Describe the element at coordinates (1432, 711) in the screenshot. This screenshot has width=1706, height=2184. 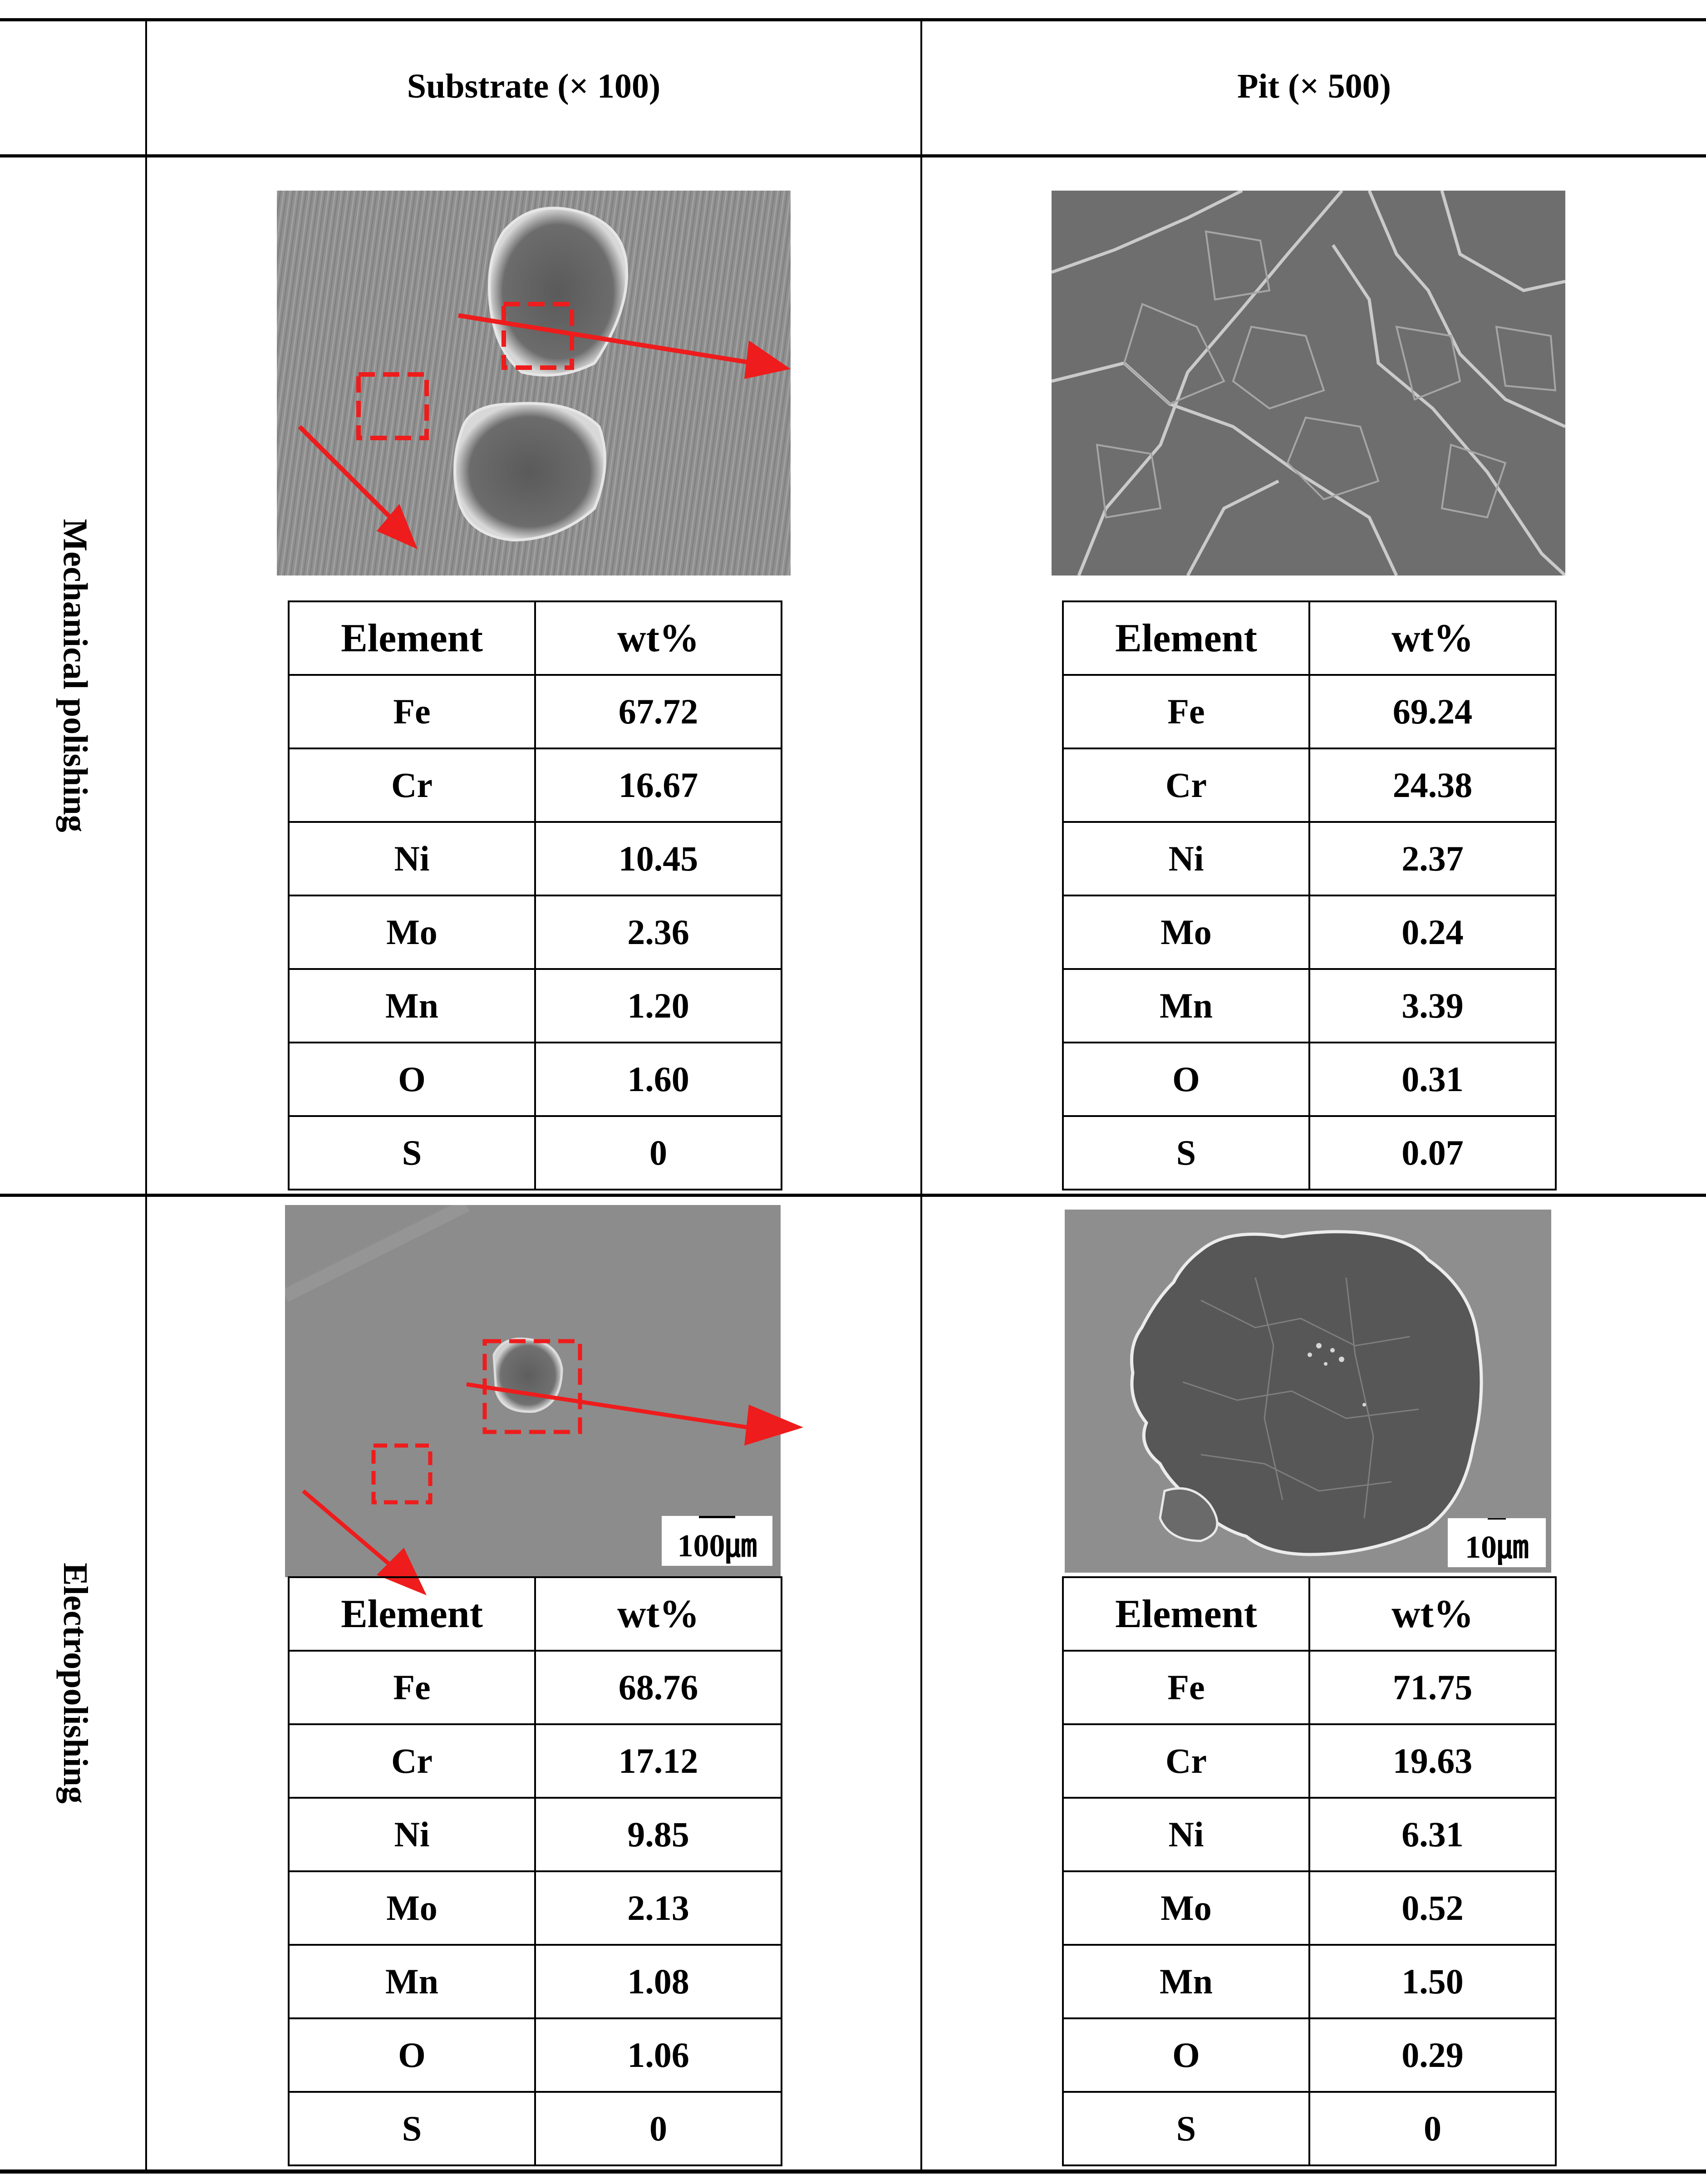
I see `value-cell: 69.24` at that location.